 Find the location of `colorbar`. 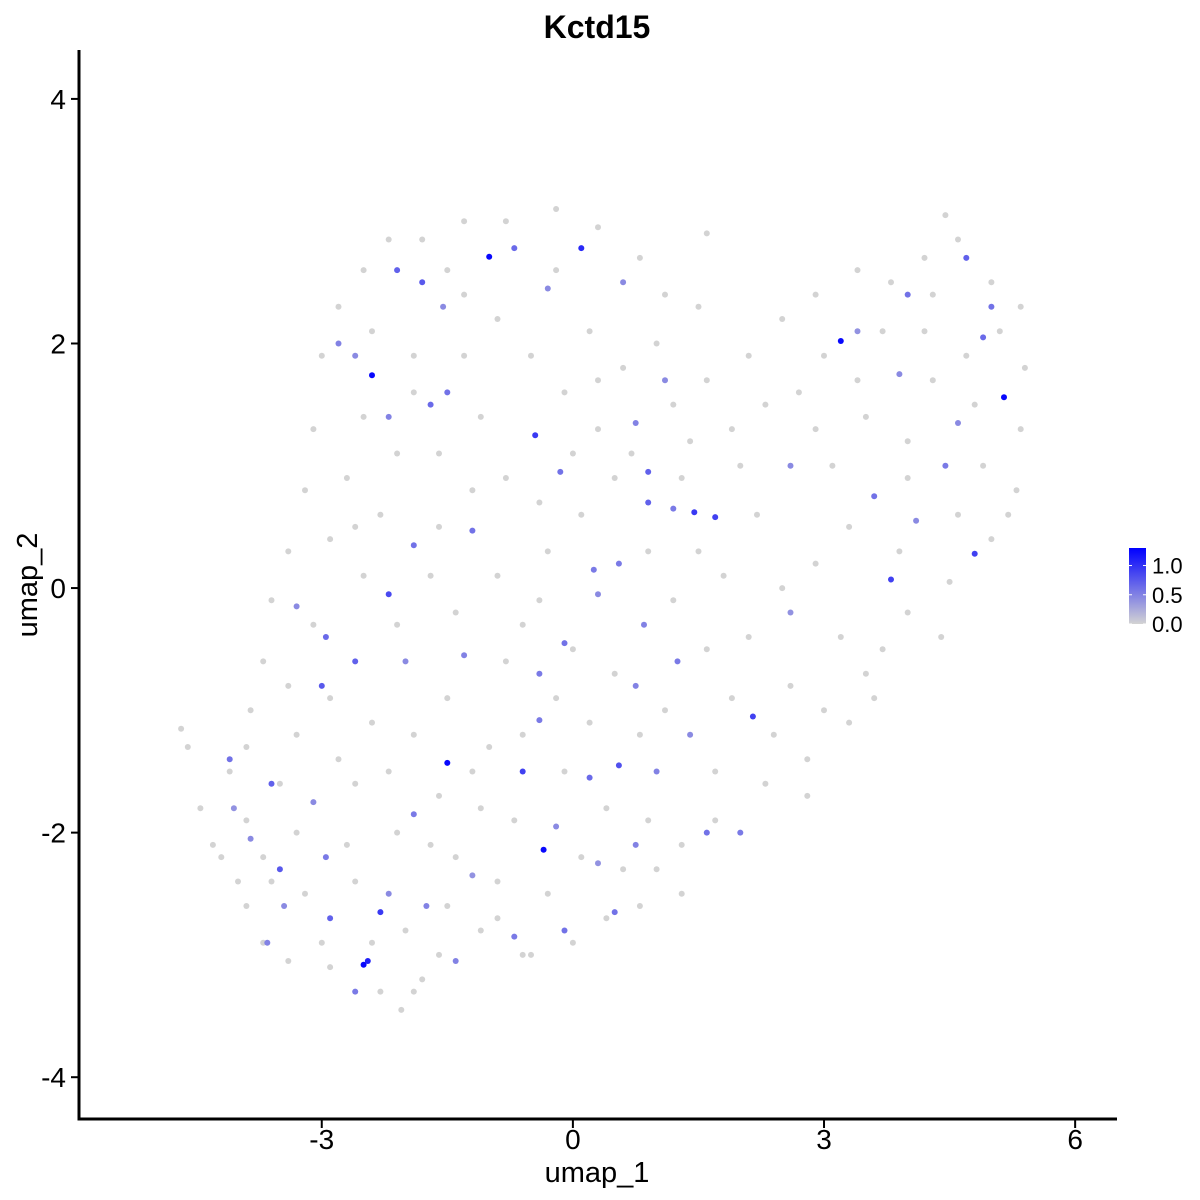

colorbar is located at coordinates (1137, 586).